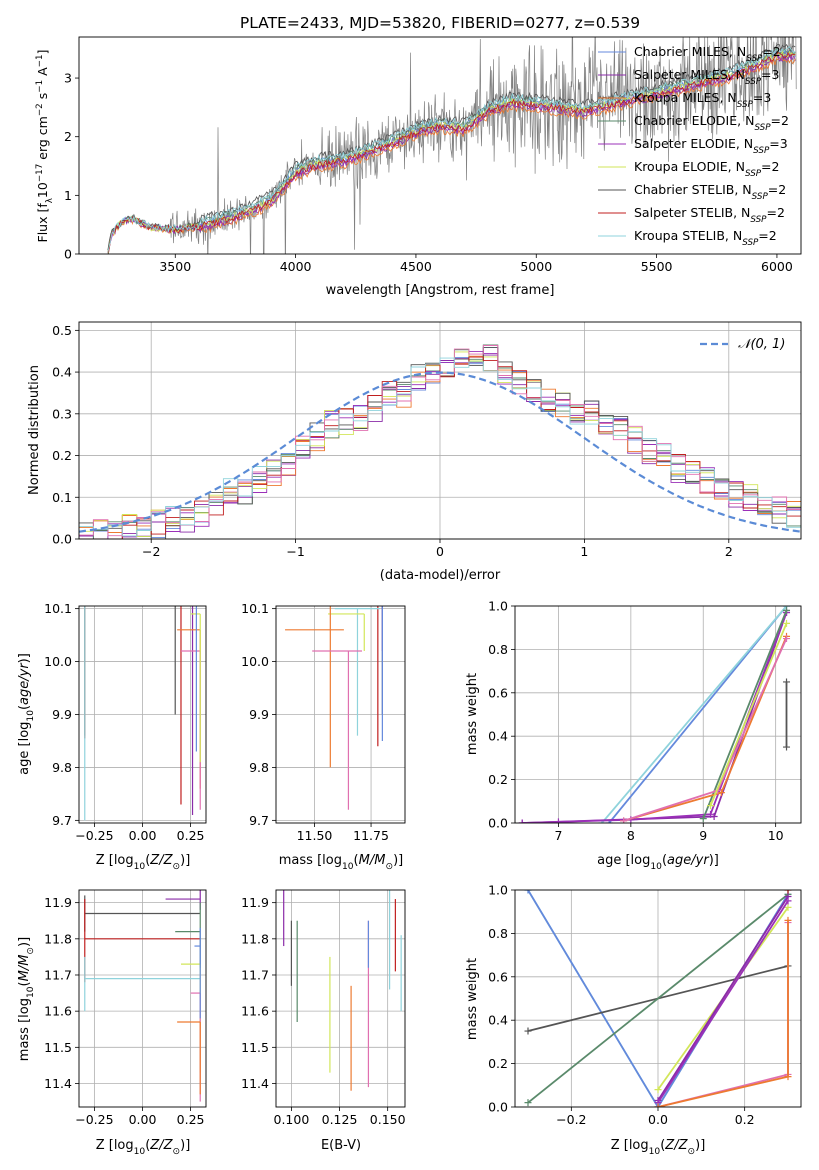 The image size is (819, 1170). What do you see at coordinates (191, 835) in the screenshot?
I see `x-tick-label: 0.25` at bounding box center [191, 835].